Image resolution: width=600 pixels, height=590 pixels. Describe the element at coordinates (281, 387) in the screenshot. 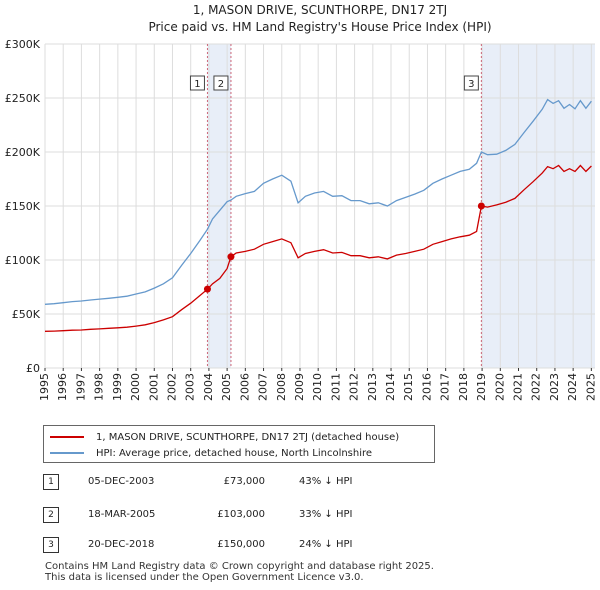

I see `x-tick-label: 2008` at that location.